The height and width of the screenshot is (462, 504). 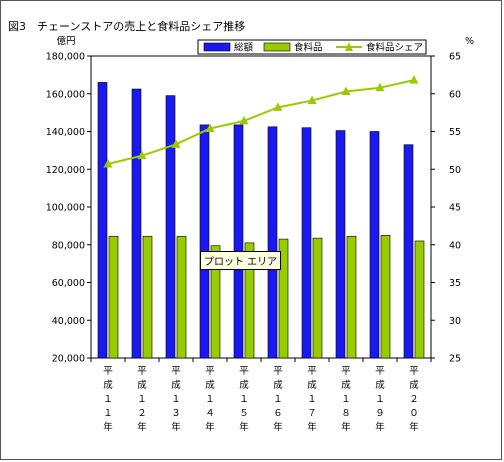 I want to click on share-line, so click(x=261, y=122).